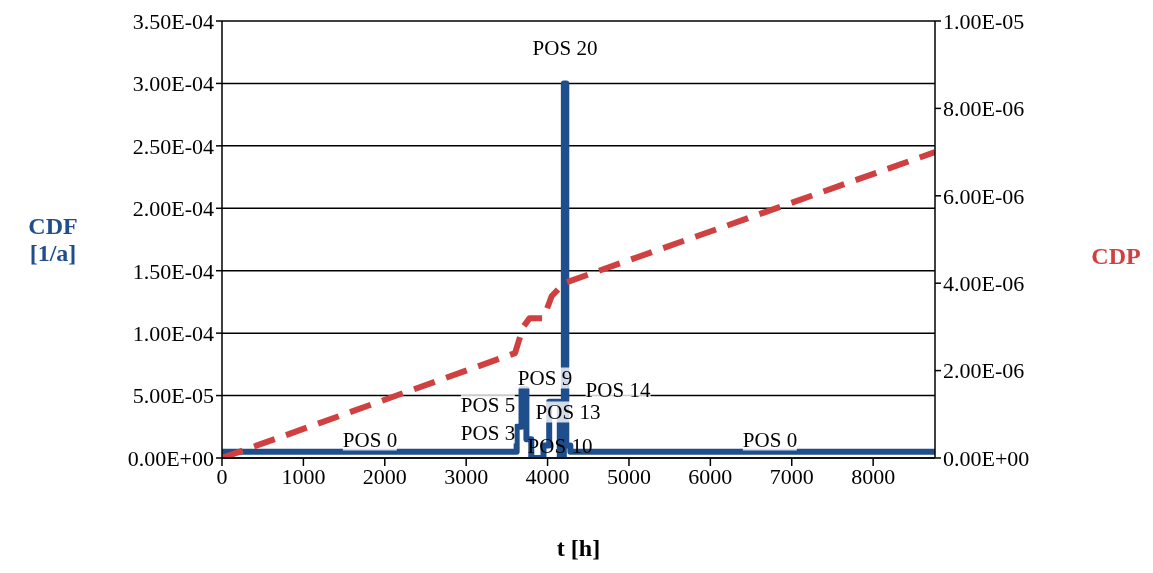  Describe the element at coordinates (986, 458) in the screenshot. I see `y2-tick-label: 0.00E+00` at that location.